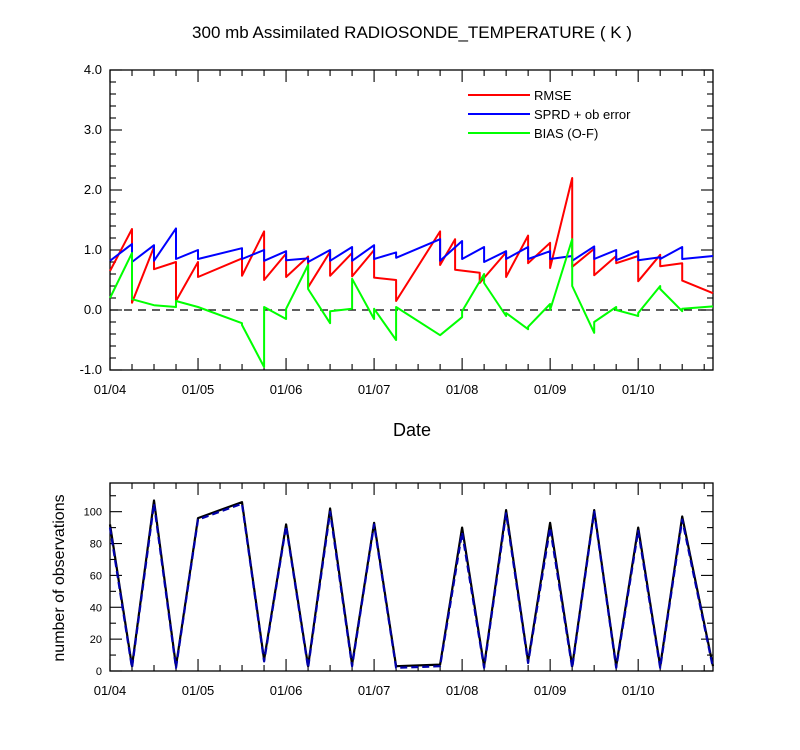 The image size is (800, 750). Describe the element at coordinates (96, 576) in the screenshot. I see `y-tick-label: 60` at that location.